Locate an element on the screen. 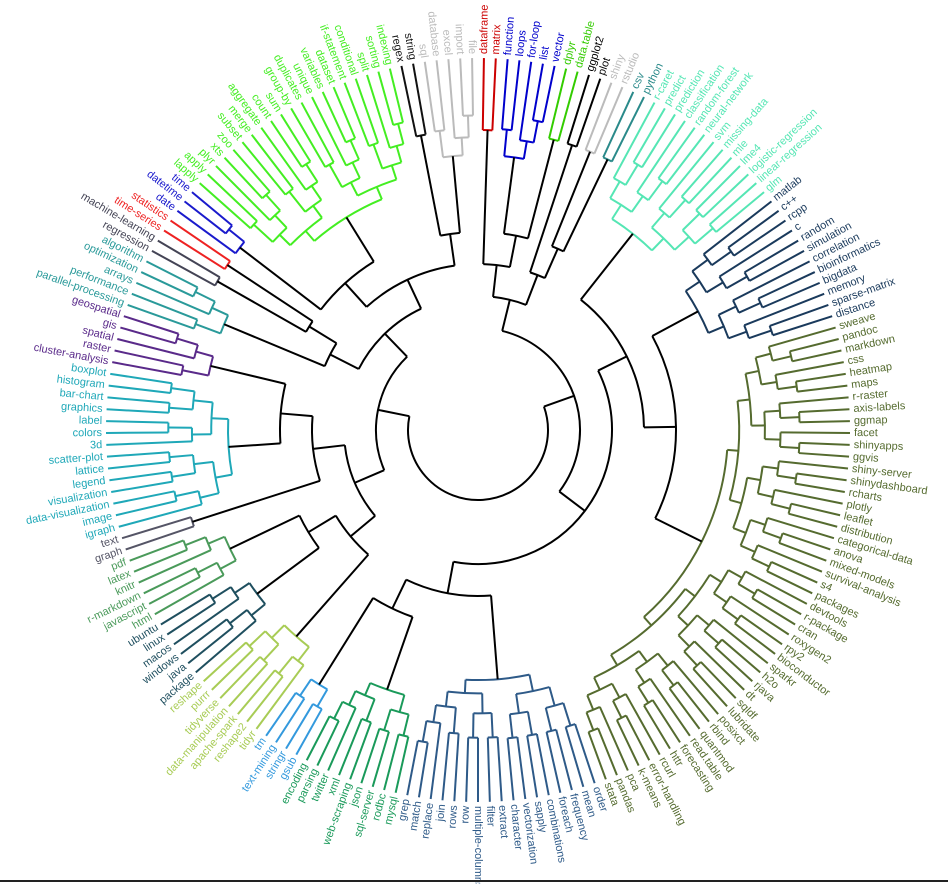  group-14-branch is located at coordinates (174, 590).